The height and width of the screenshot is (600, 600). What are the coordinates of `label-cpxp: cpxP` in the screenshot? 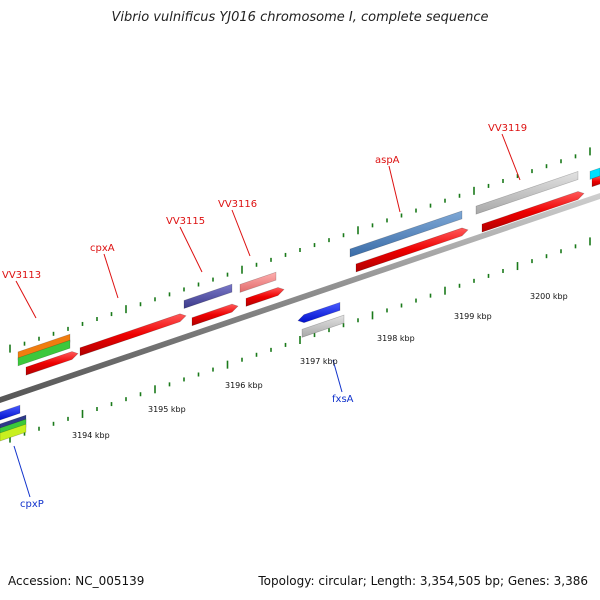 It's located at (32, 504).